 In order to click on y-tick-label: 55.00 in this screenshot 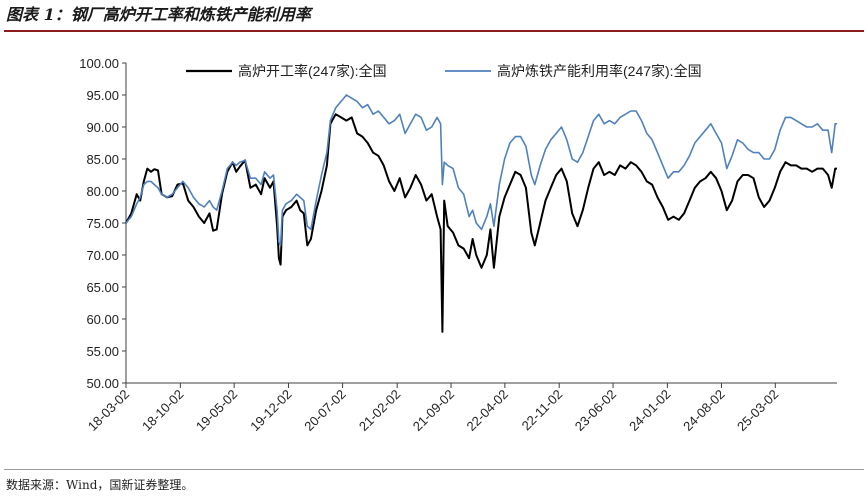, I will do `click(102, 351)`.